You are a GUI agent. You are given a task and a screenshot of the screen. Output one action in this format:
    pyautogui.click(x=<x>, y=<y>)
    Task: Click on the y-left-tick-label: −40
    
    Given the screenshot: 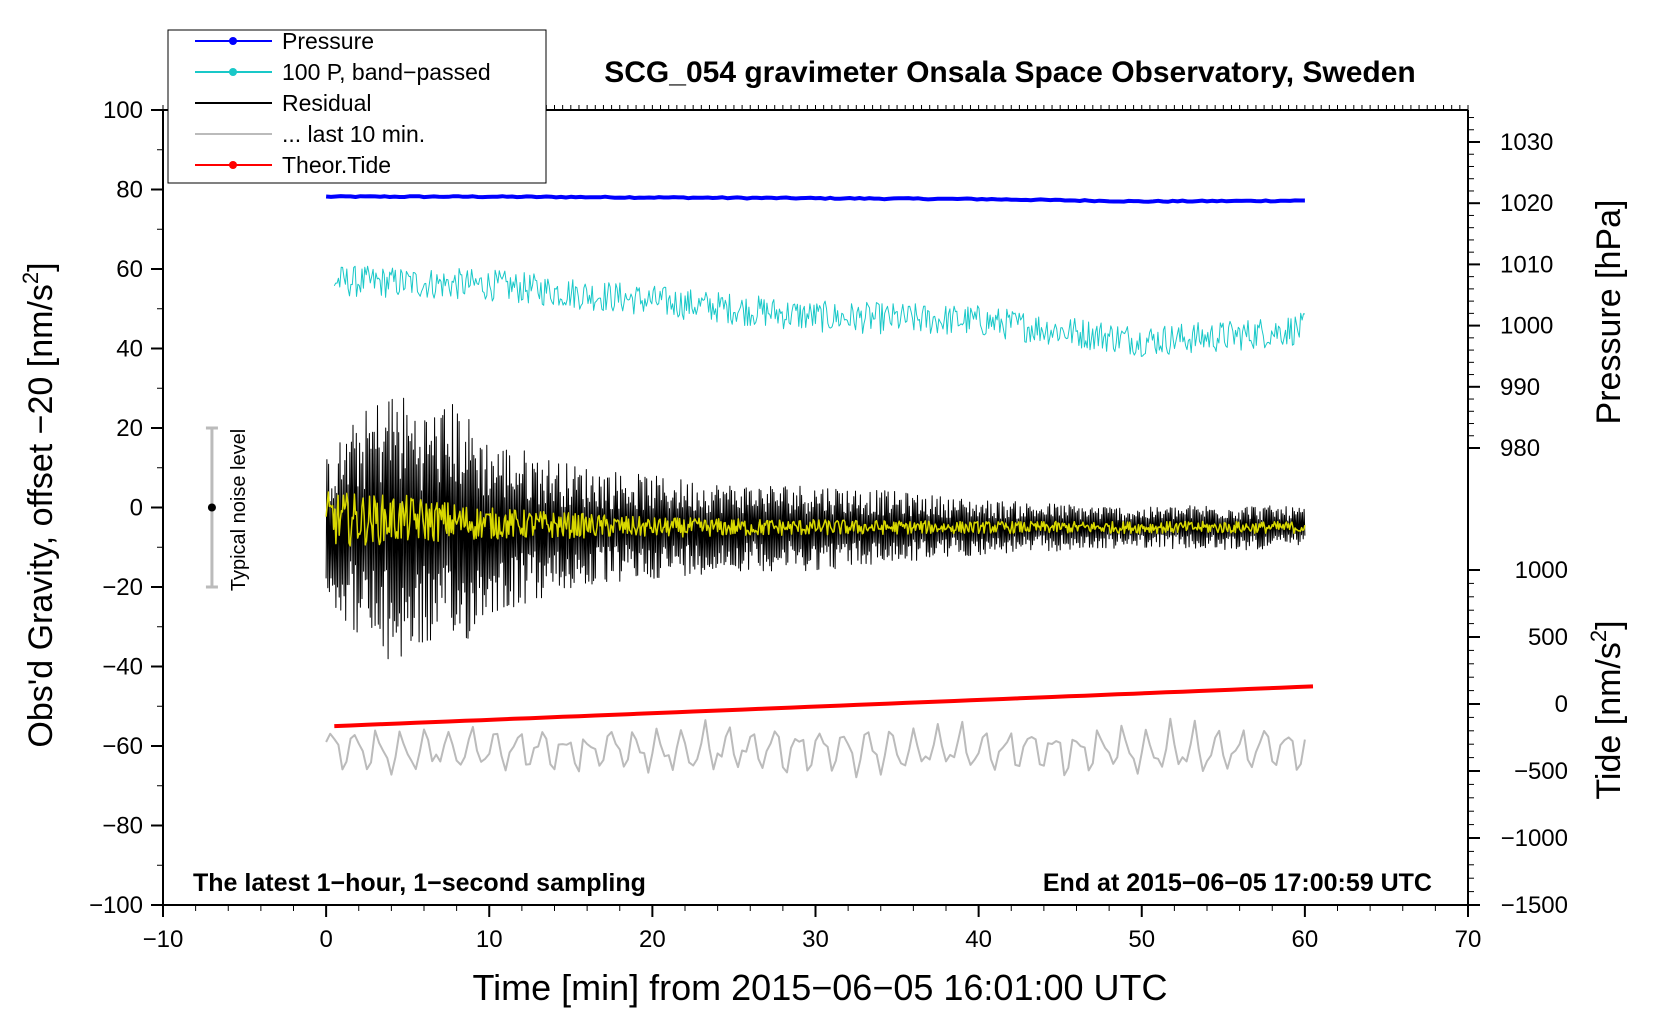 What is the action you would take?
    pyautogui.click(x=122, y=667)
    